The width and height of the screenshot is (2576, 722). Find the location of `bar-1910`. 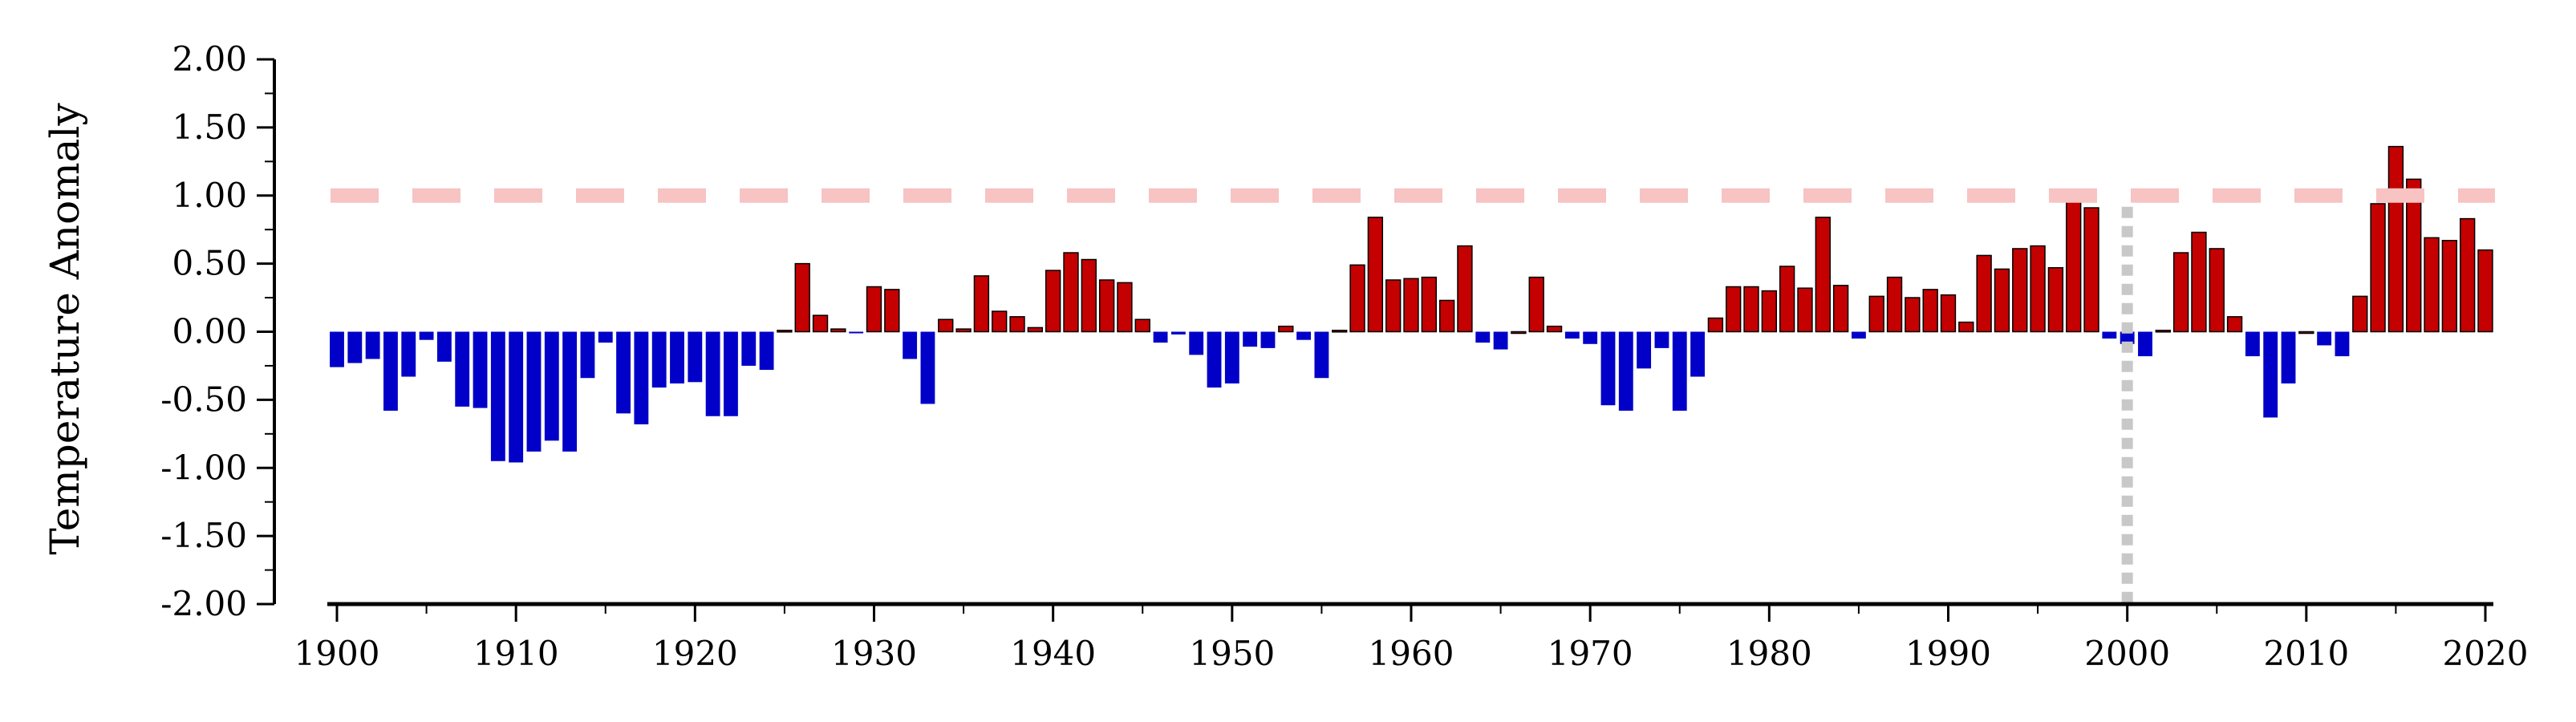

bar-1910 is located at coordinates (516, 397).